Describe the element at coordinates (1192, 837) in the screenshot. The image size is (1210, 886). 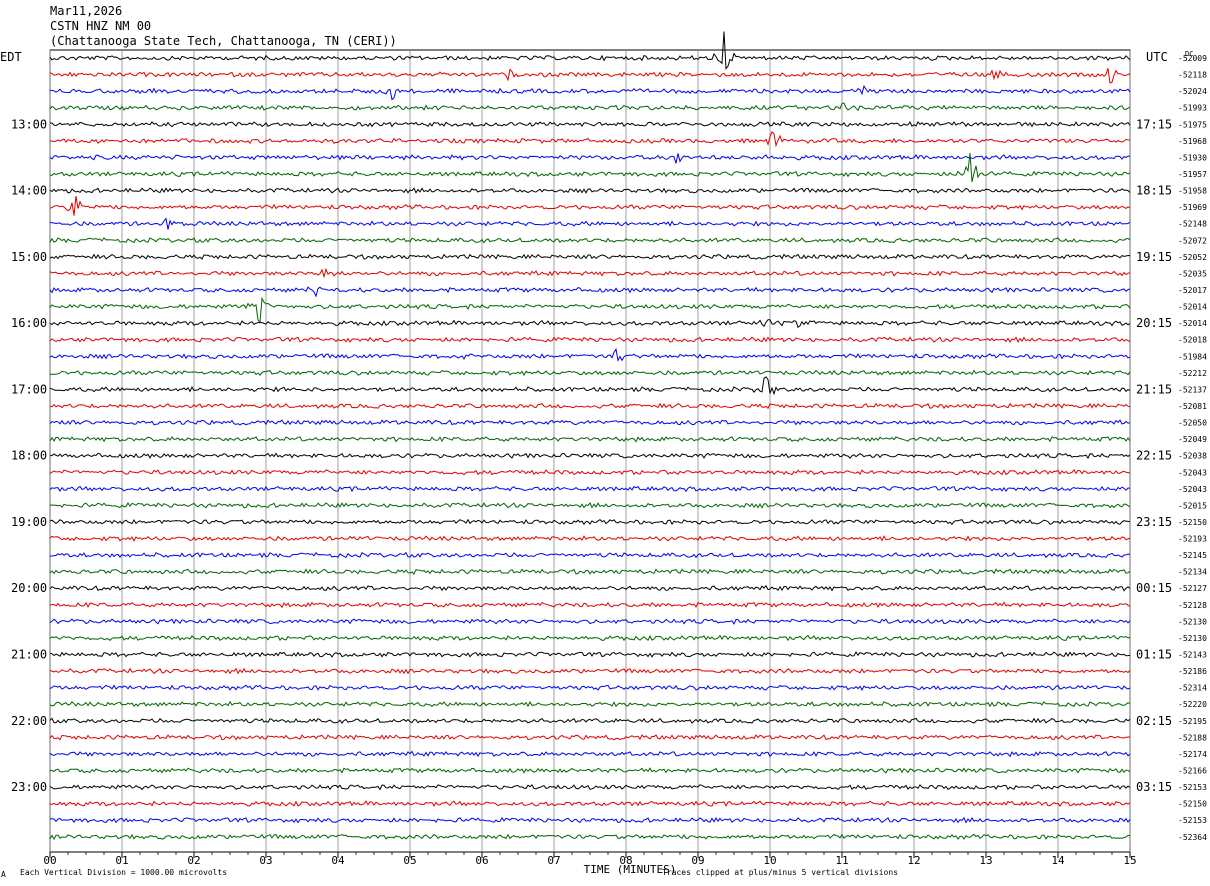
I see `dc-offset-label: -52364` at that location.